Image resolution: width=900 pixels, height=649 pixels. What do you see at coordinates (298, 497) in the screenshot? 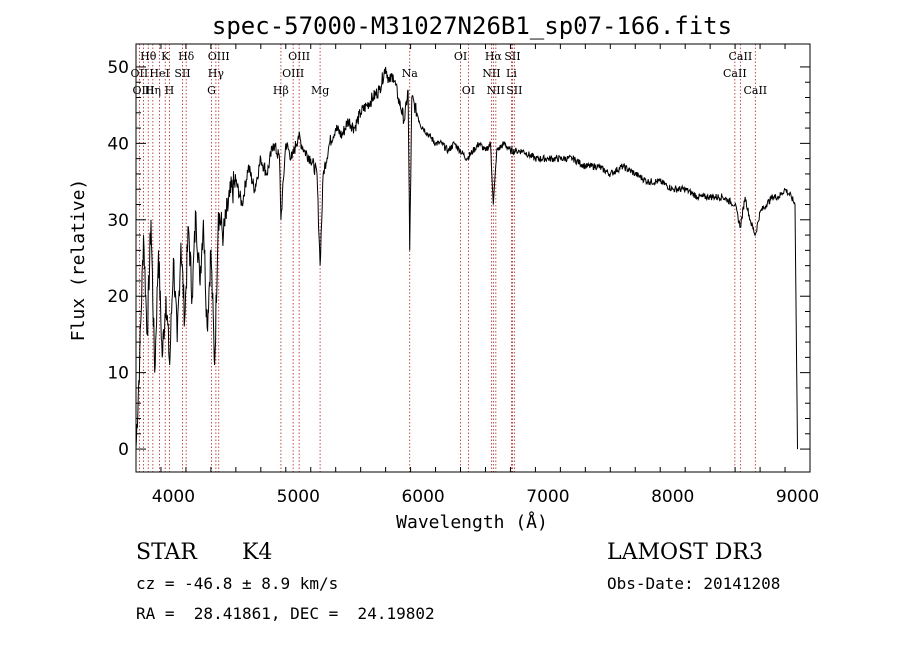
I see `x-tick-label-1: 5000` at bounding box center [298, 497].